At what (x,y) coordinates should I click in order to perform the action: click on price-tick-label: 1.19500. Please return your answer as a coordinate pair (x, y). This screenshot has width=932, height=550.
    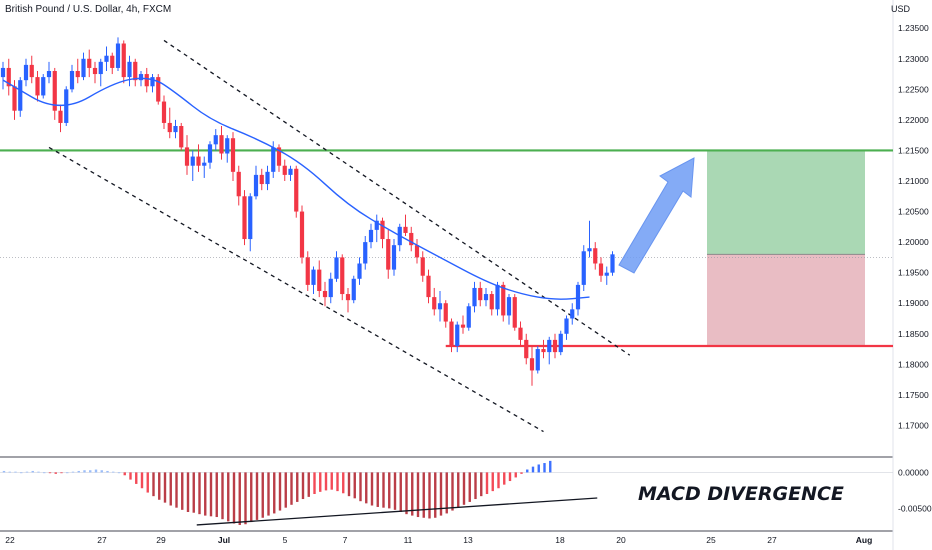
    Looking at the image, I should click on (913, 273).